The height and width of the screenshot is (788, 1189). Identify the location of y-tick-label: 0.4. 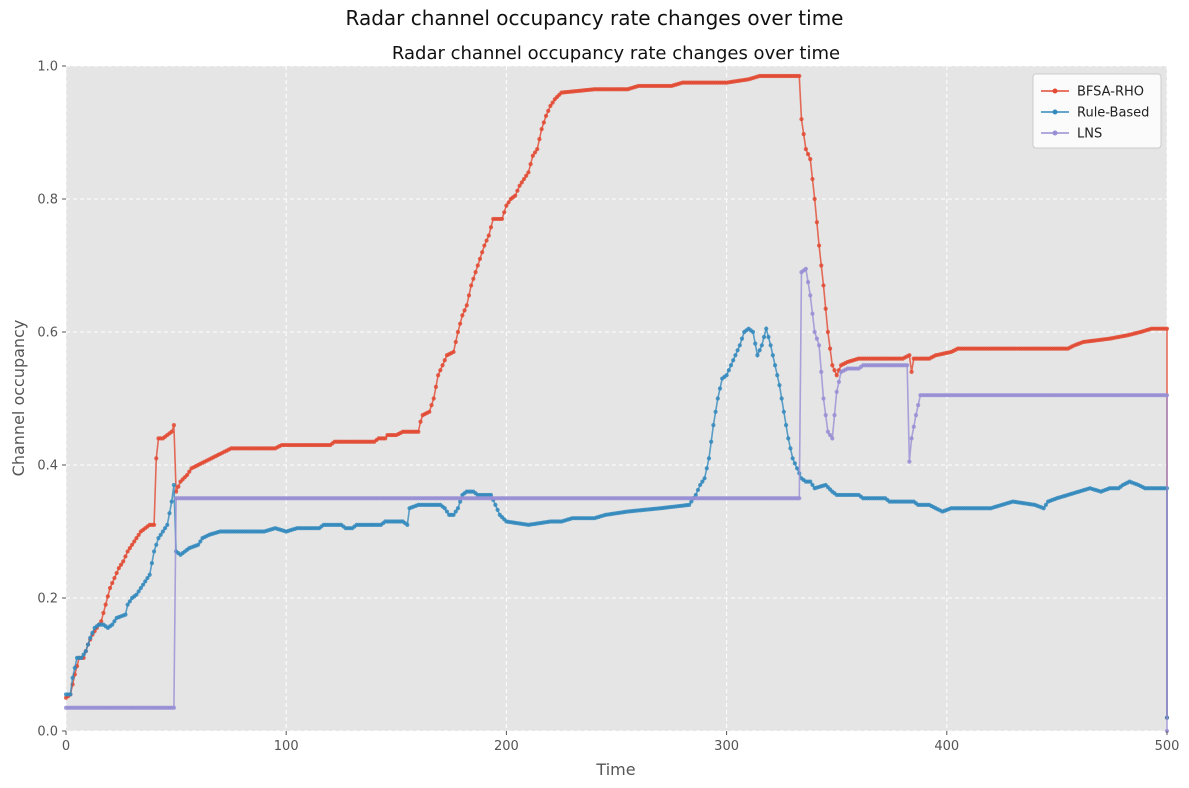
(47, 466).